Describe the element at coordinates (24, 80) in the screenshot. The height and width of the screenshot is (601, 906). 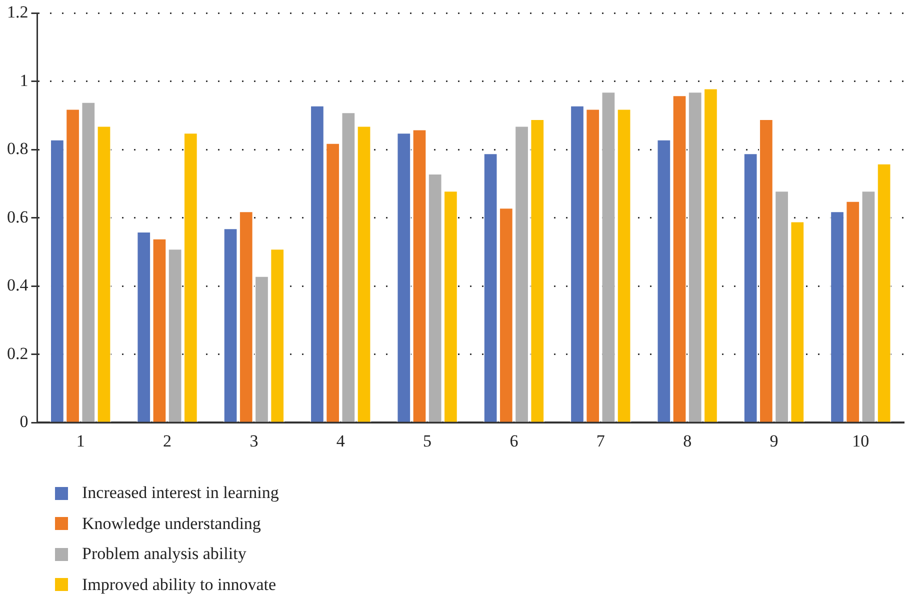
I see `y-tick-label: 1` at that location.